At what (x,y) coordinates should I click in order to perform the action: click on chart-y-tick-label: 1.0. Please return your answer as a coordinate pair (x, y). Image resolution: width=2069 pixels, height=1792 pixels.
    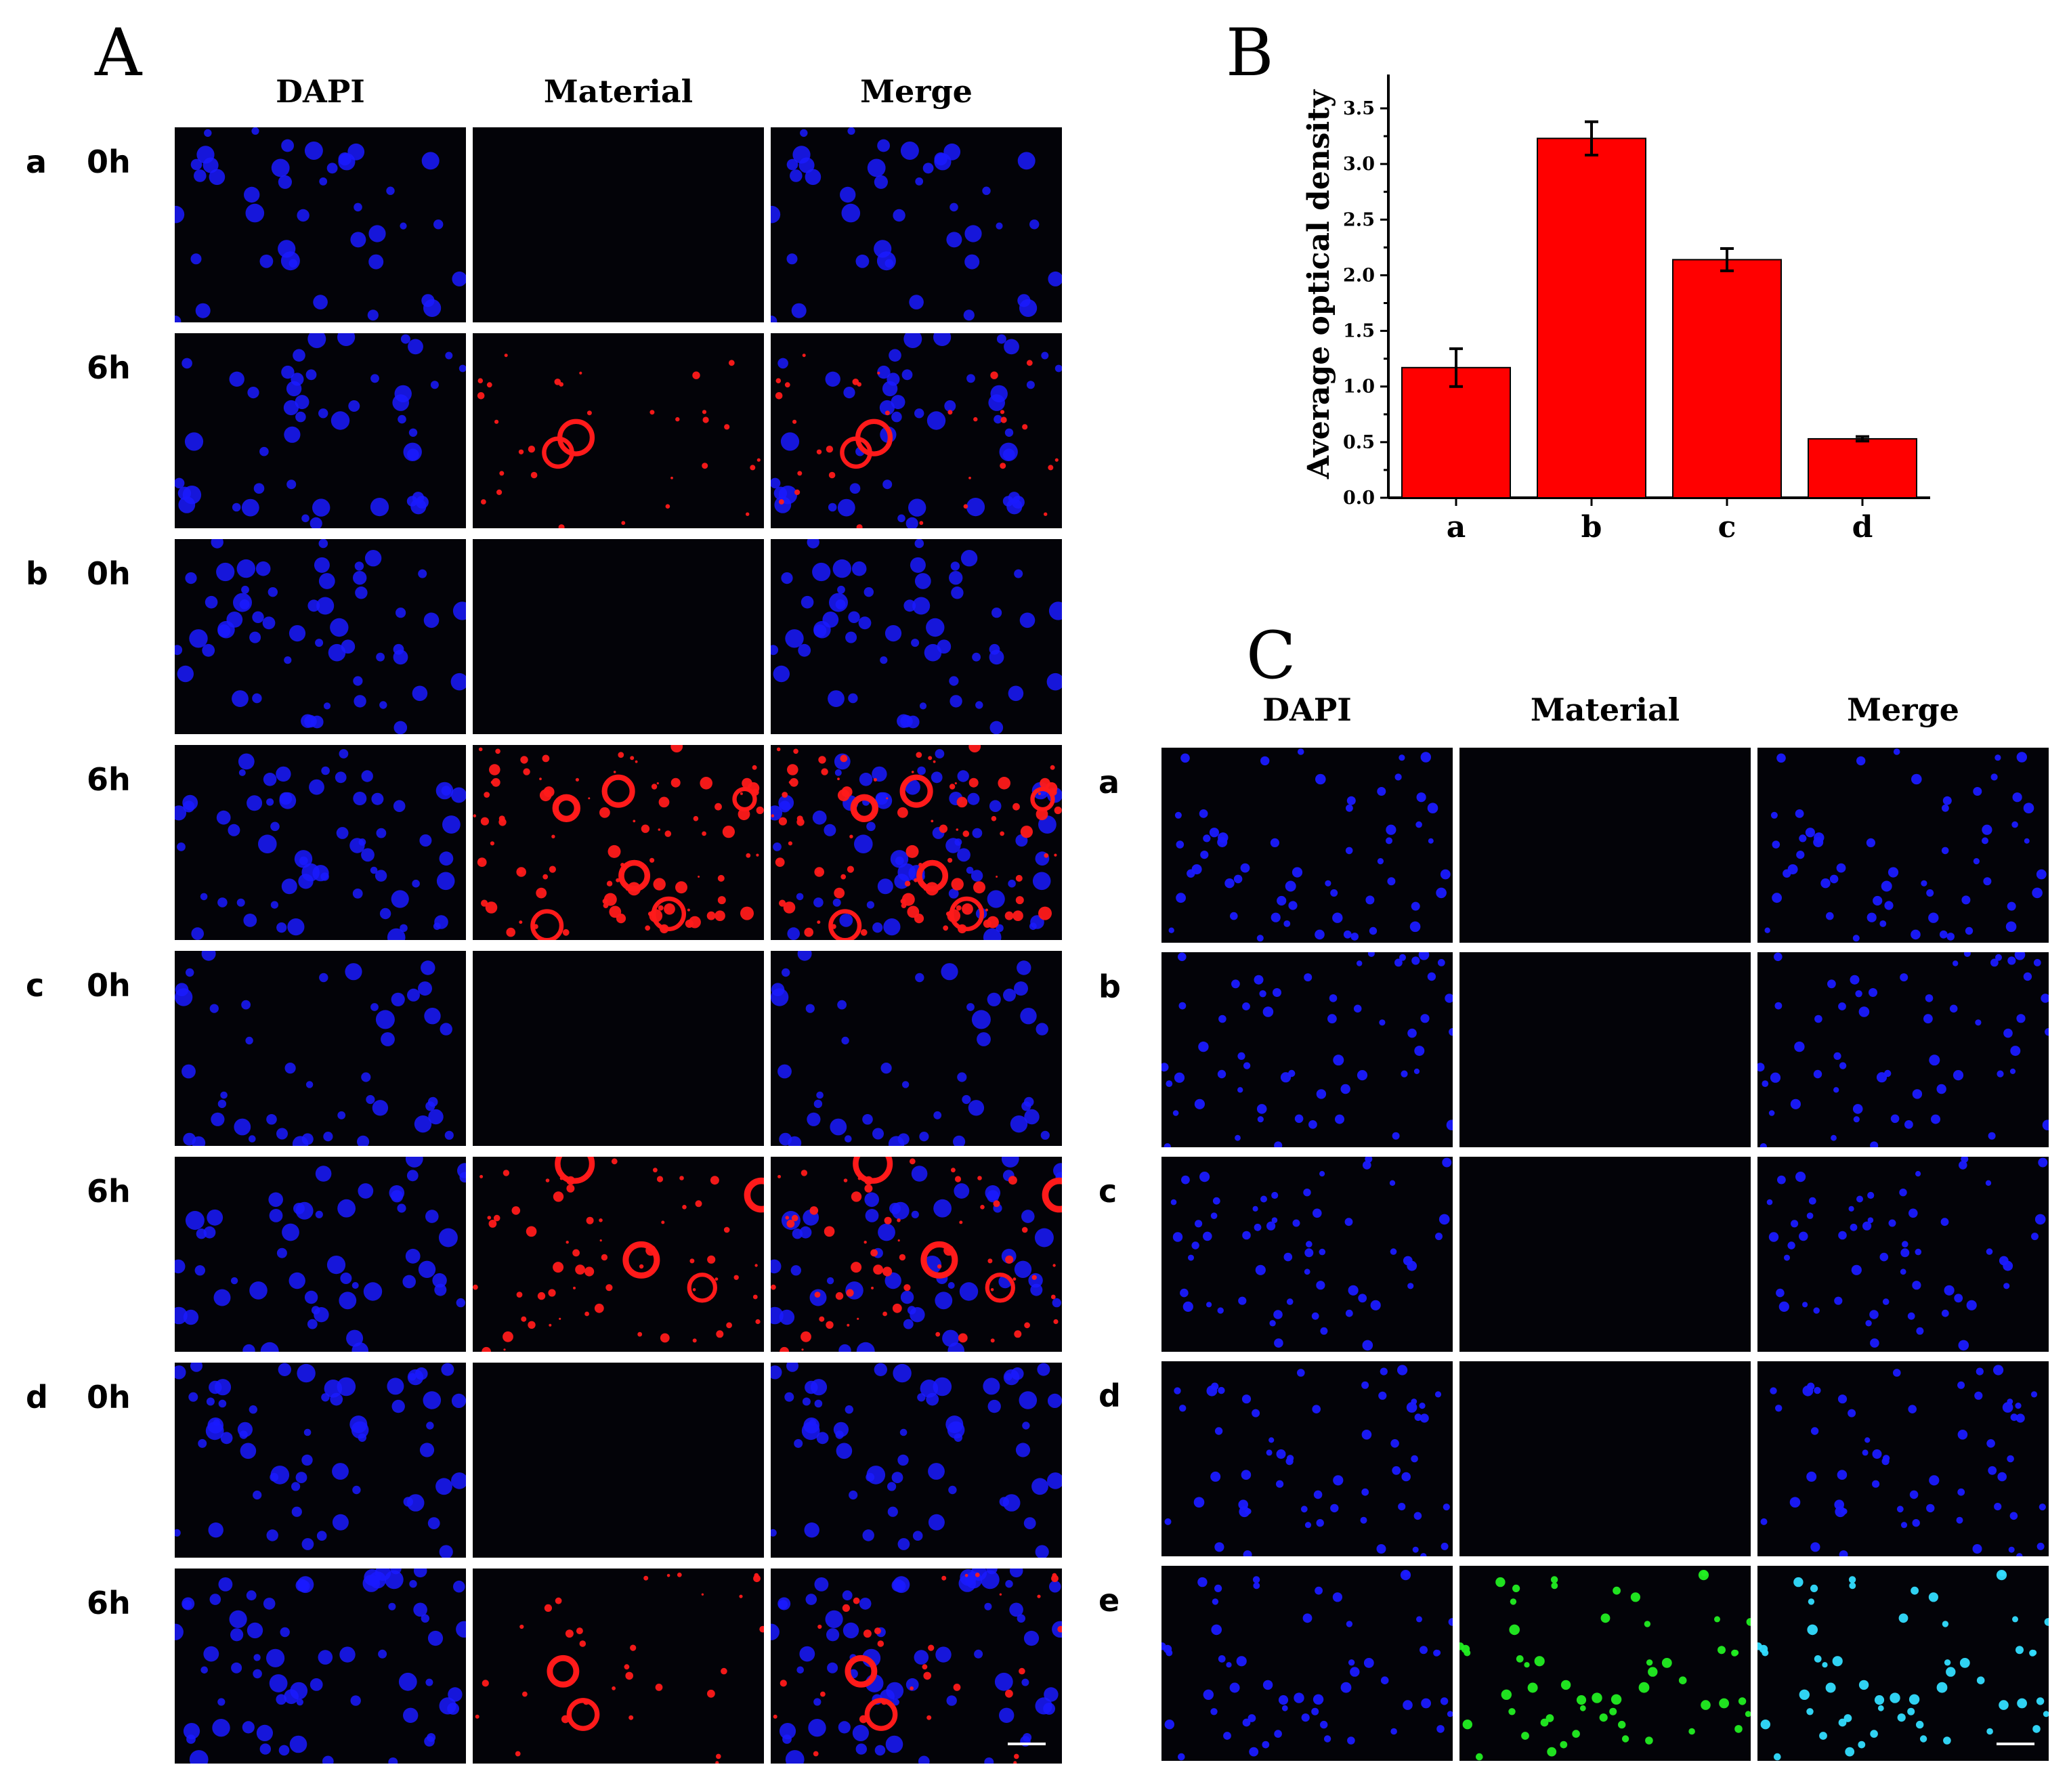
    Looking at the image, I should click on (1359, 387).